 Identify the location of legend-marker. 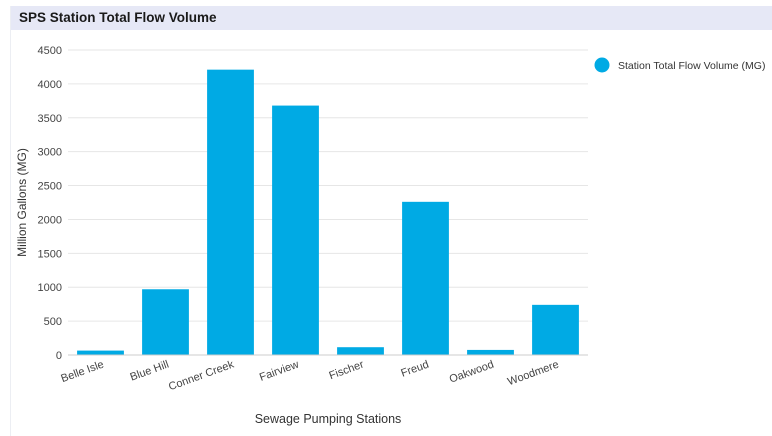
(602, 65).